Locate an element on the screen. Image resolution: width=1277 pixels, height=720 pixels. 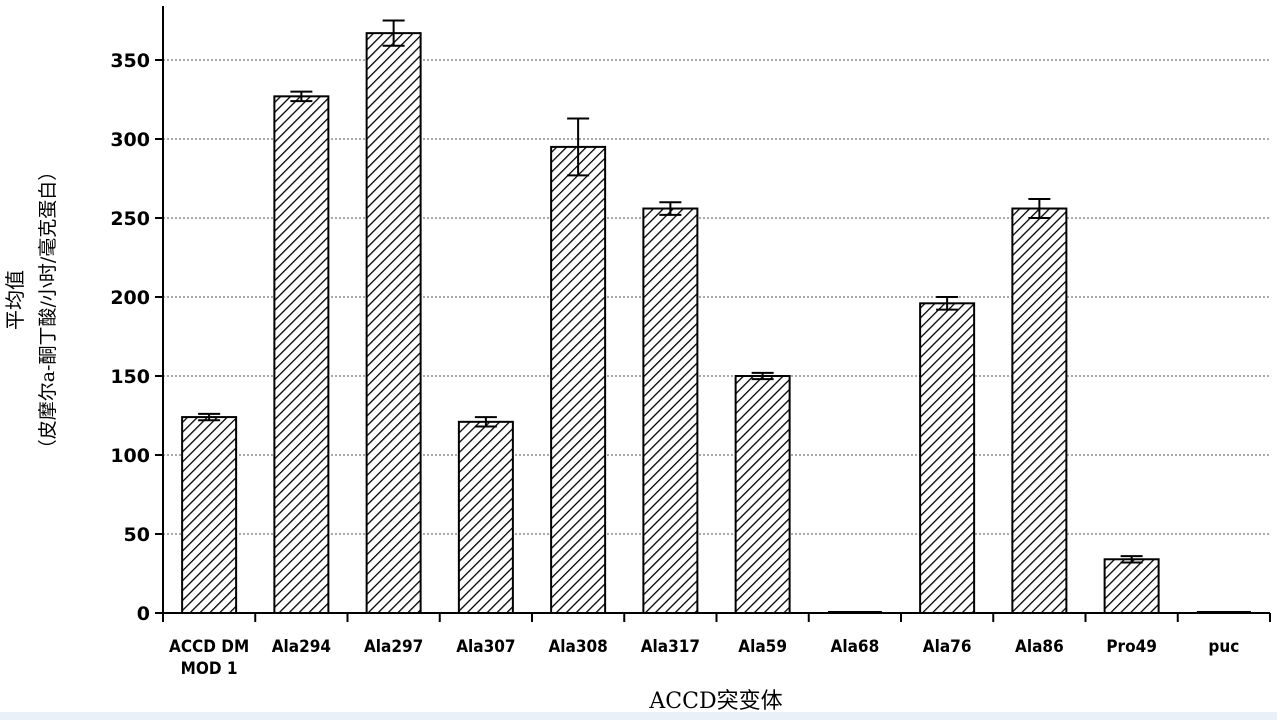
x-axis-label: ACCD突变体 is located at coordinates (715, 700).